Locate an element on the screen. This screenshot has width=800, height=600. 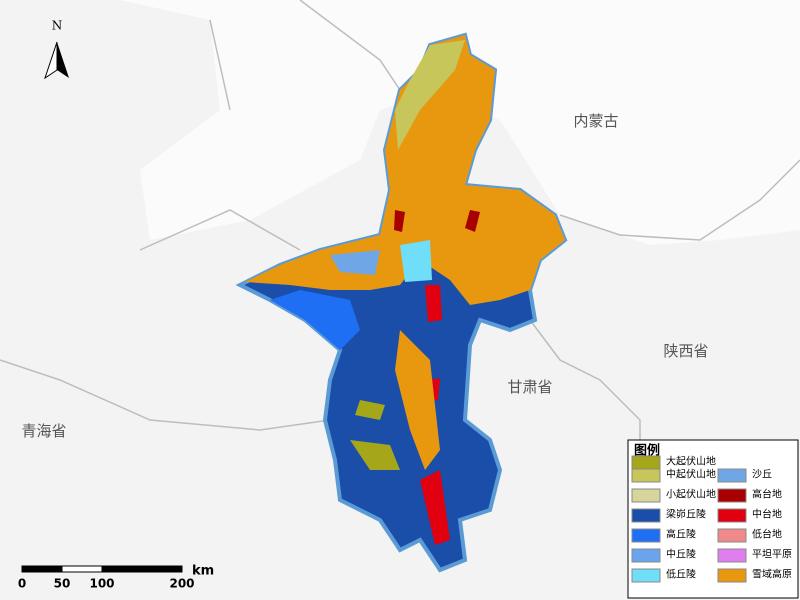
legend-label: 中起伏山地 is located at coordinates (691, 474).